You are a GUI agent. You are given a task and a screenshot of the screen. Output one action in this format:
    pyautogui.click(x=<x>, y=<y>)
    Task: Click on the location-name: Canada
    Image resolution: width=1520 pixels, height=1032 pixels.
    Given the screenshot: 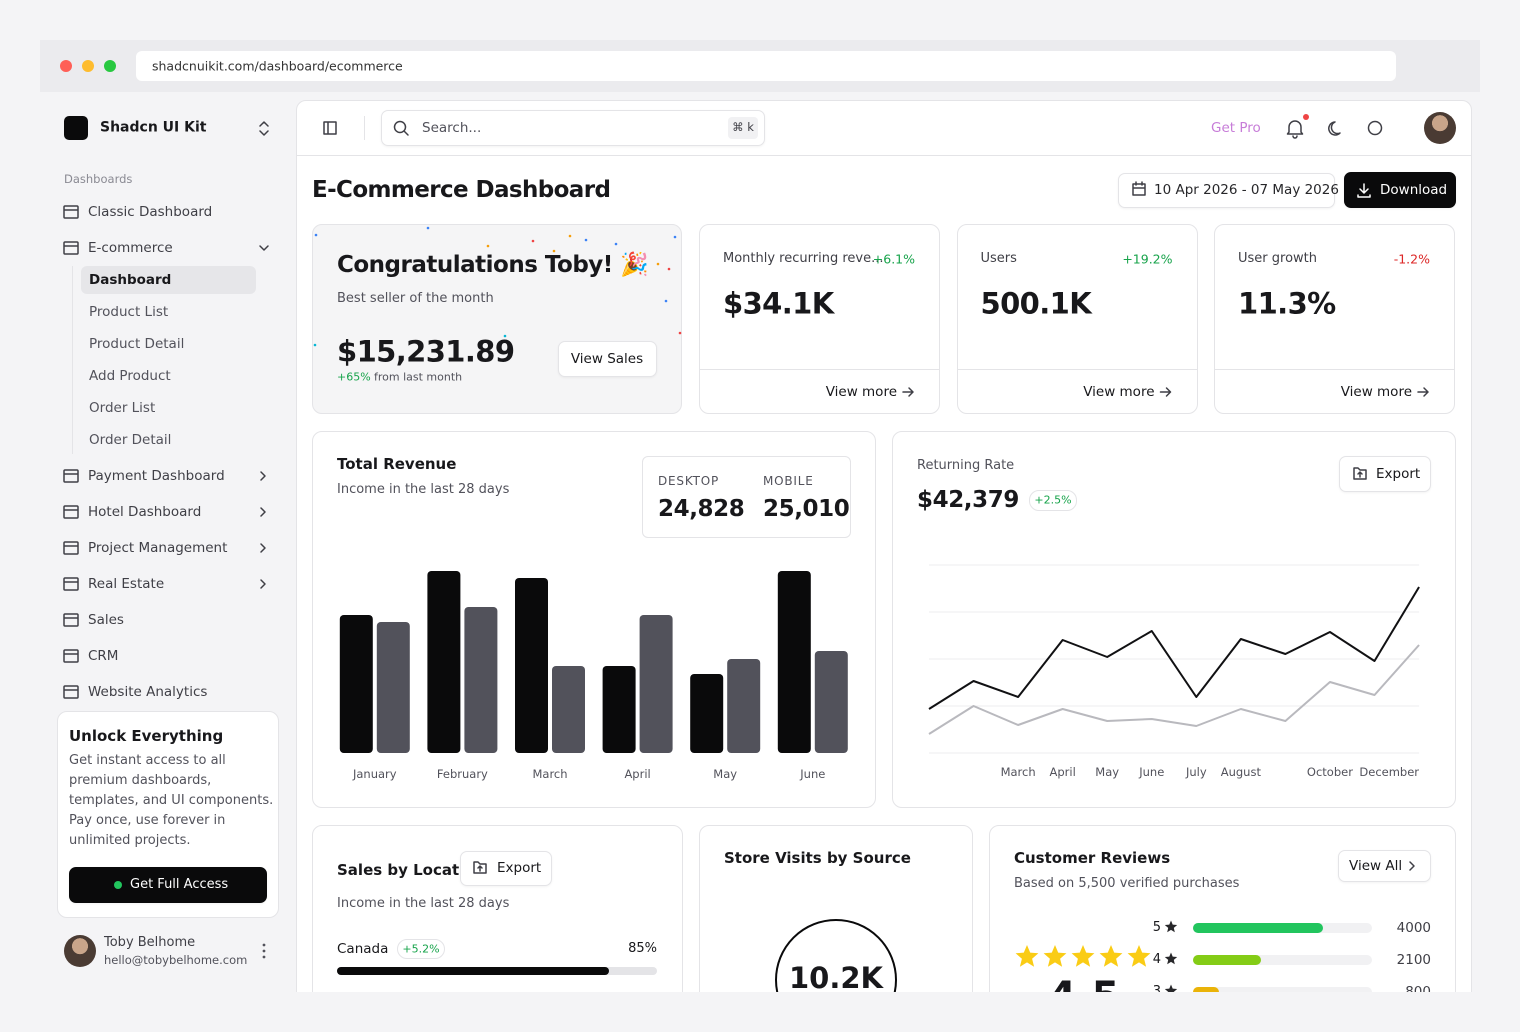 What is the action you would take?
    pyautogui.click(x=363, y=948)
    